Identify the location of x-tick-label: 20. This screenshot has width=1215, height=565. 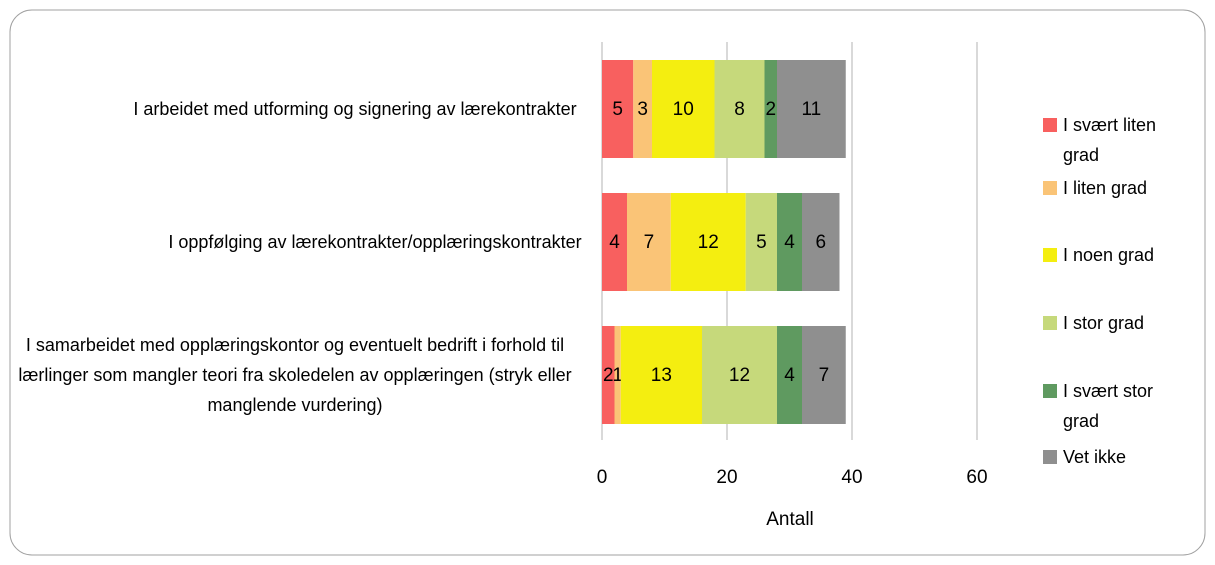
(726, 477).